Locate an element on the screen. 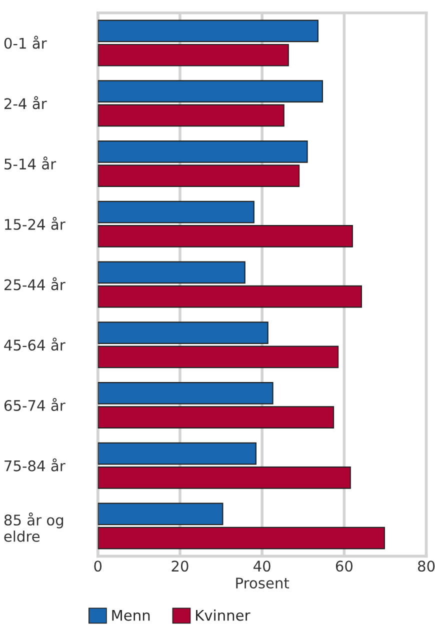 The height and width of the screenshot is (643, 435). y-tick-label: 25-44 år is located at coordinates (35, 283).